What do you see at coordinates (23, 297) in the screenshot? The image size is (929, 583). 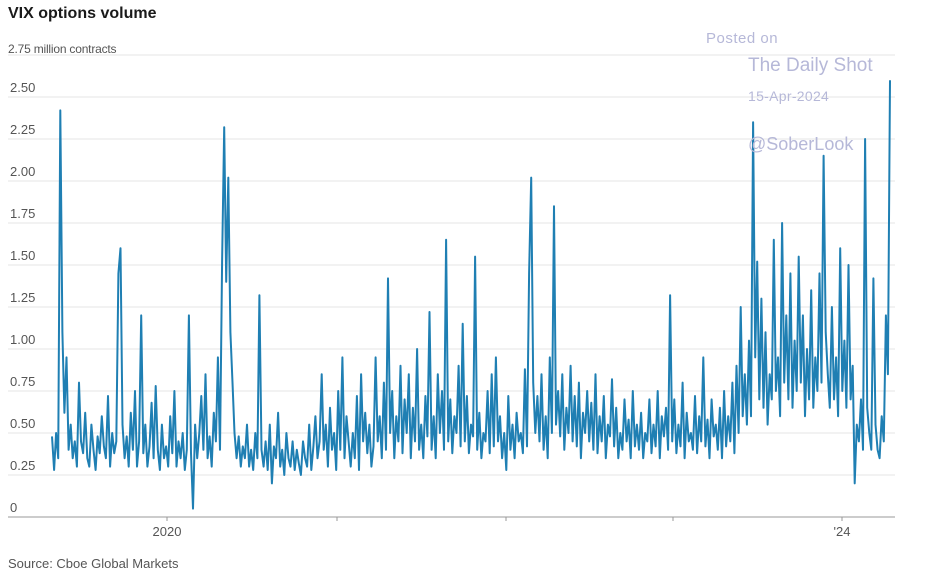 I see `y-tick-label: 1.25` at bounding box center [23, 297].